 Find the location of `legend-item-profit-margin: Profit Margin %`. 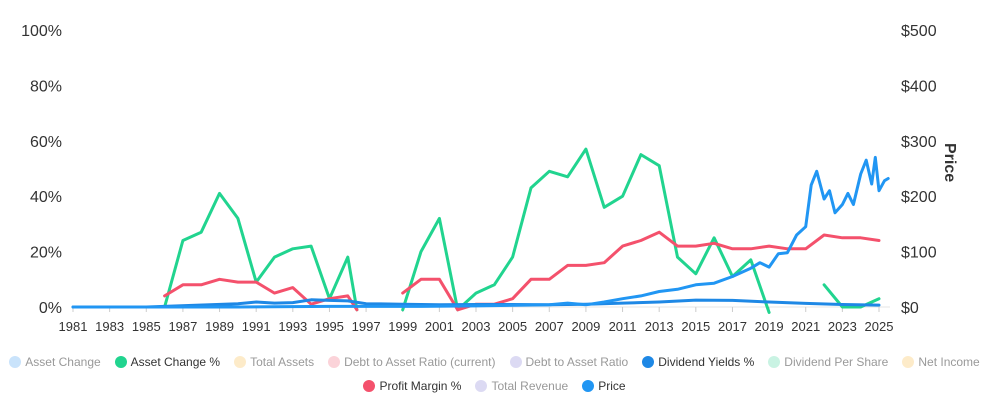

legend-item-profit-margin: Profit Margin % is located at coordinates (412, 386).